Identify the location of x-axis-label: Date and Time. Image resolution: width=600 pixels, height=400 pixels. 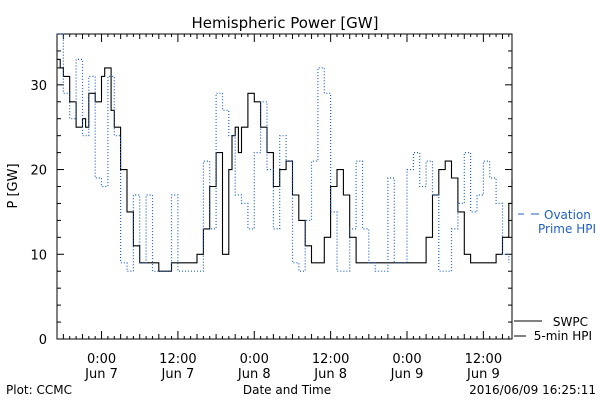
(287, 390).